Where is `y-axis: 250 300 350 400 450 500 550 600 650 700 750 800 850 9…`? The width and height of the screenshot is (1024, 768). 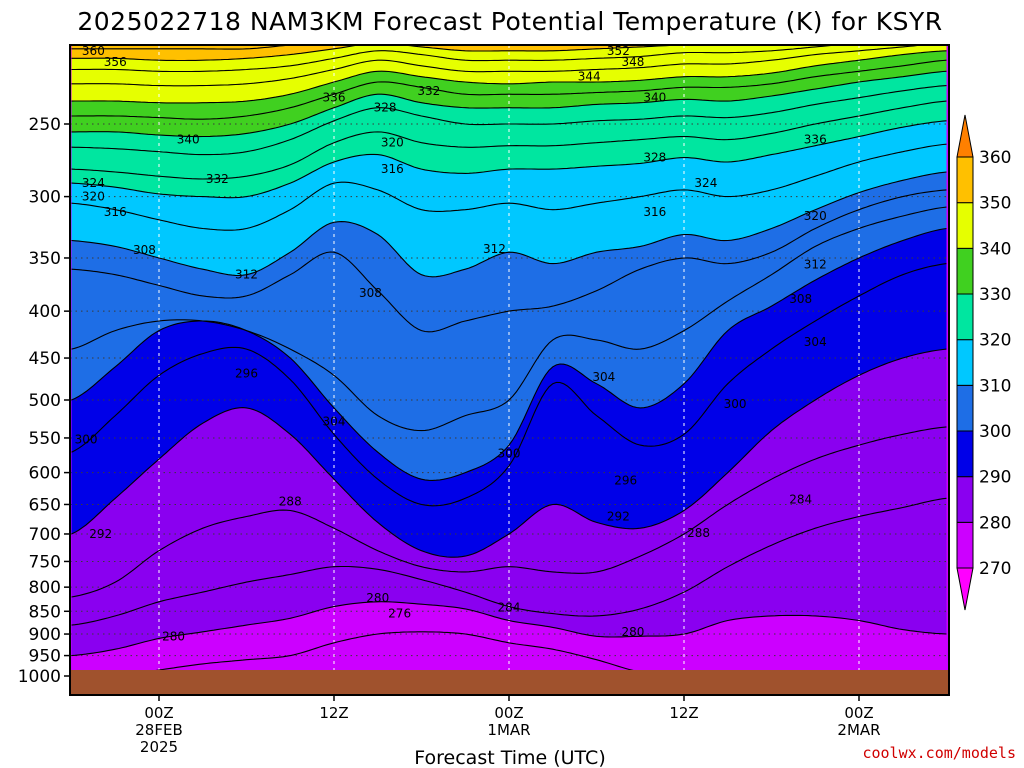
y-axis: 250 300 350 400 450 500 550 600 650 700 750 800 850 9… is located at coordinates (44, 401).